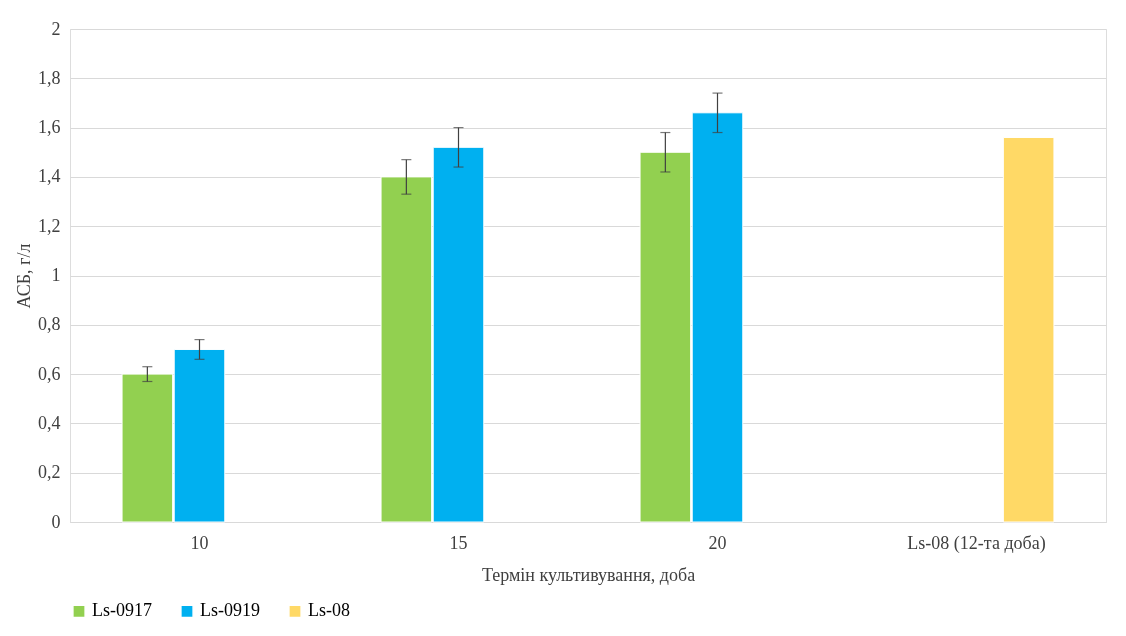 The height and width of the screenshot is (636, 1126). I want to click on x-tick-label: 20, so click(717, 542).